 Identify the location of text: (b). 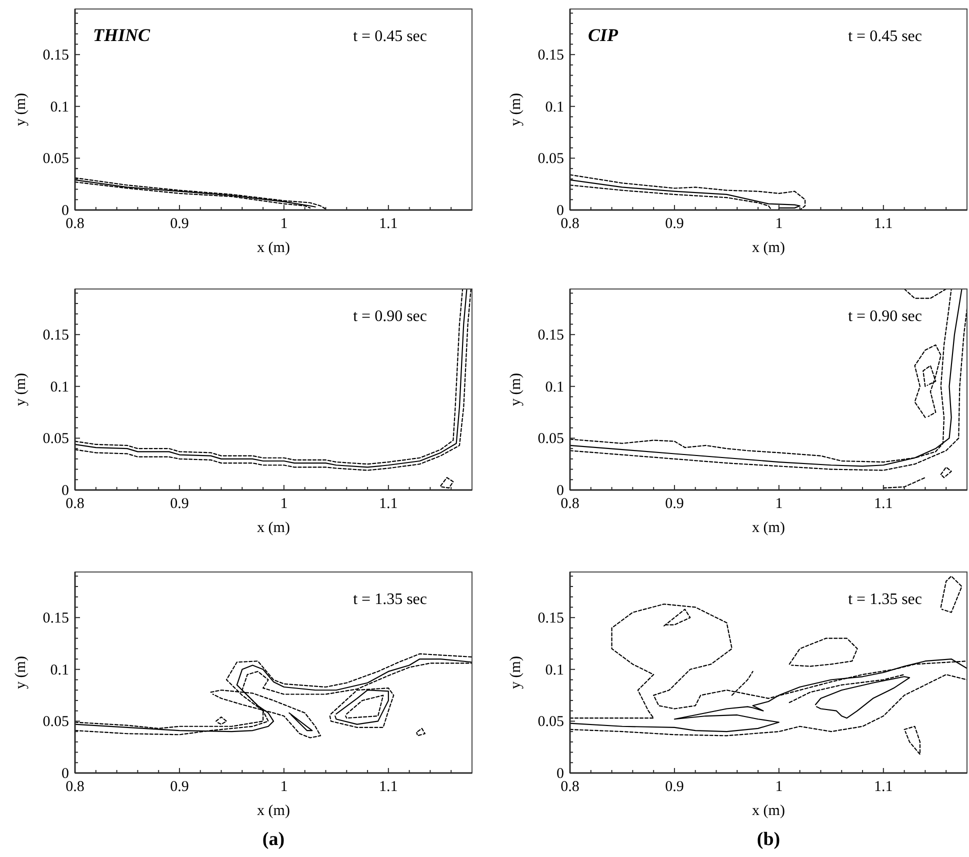
(768, 839).